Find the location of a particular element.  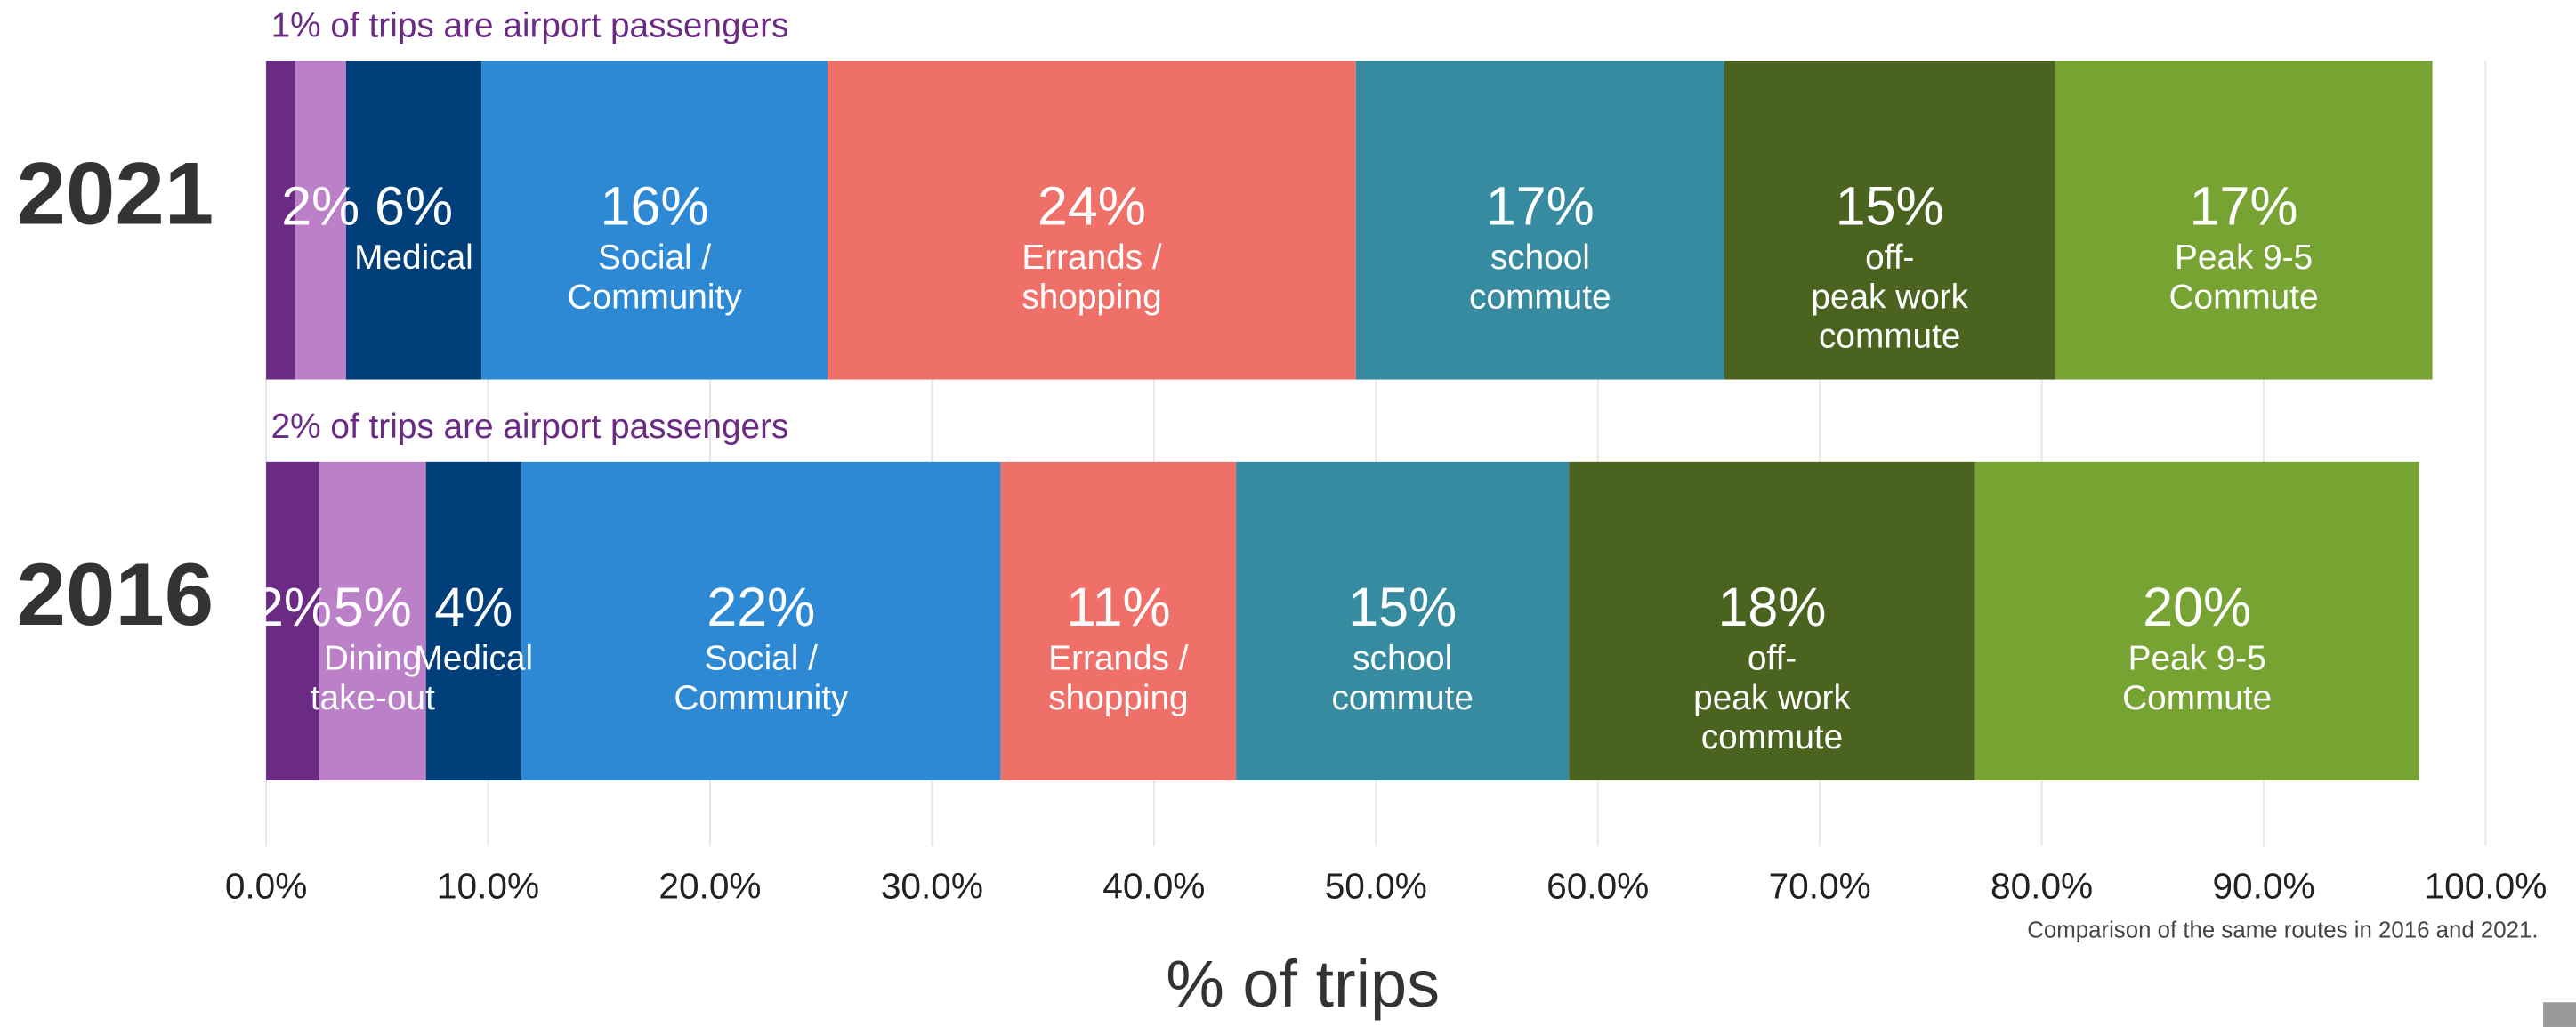

value-label: 20% is located at coordinates (2197, 607).